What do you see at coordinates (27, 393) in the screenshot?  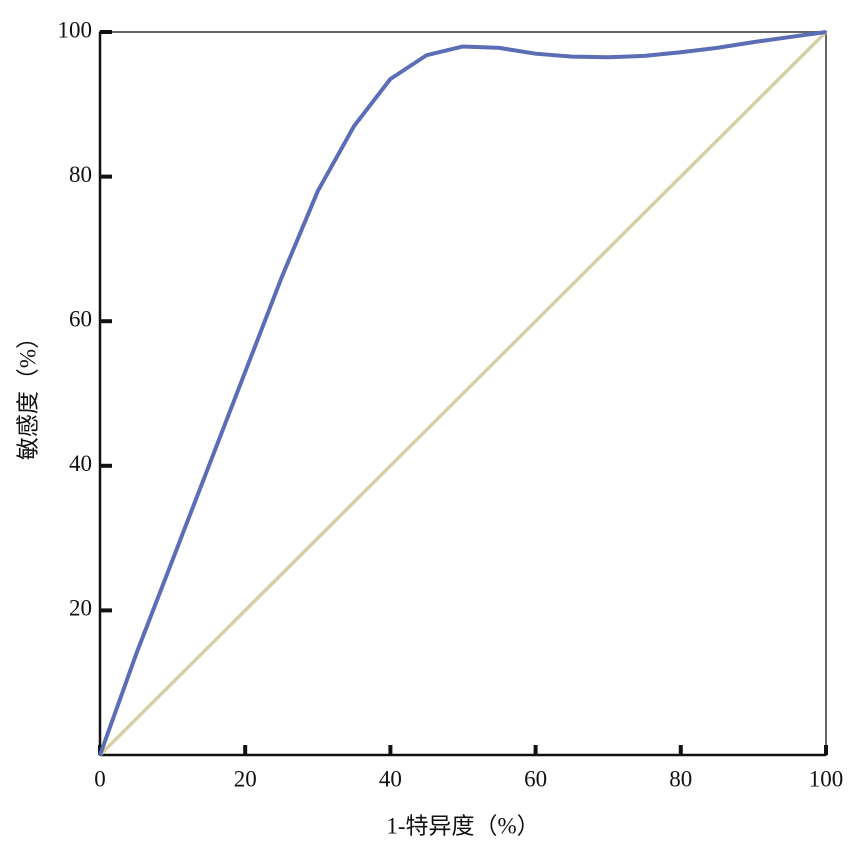 I see `y-axis-label: 敏感度（%）` at bounding box center [27, 393].